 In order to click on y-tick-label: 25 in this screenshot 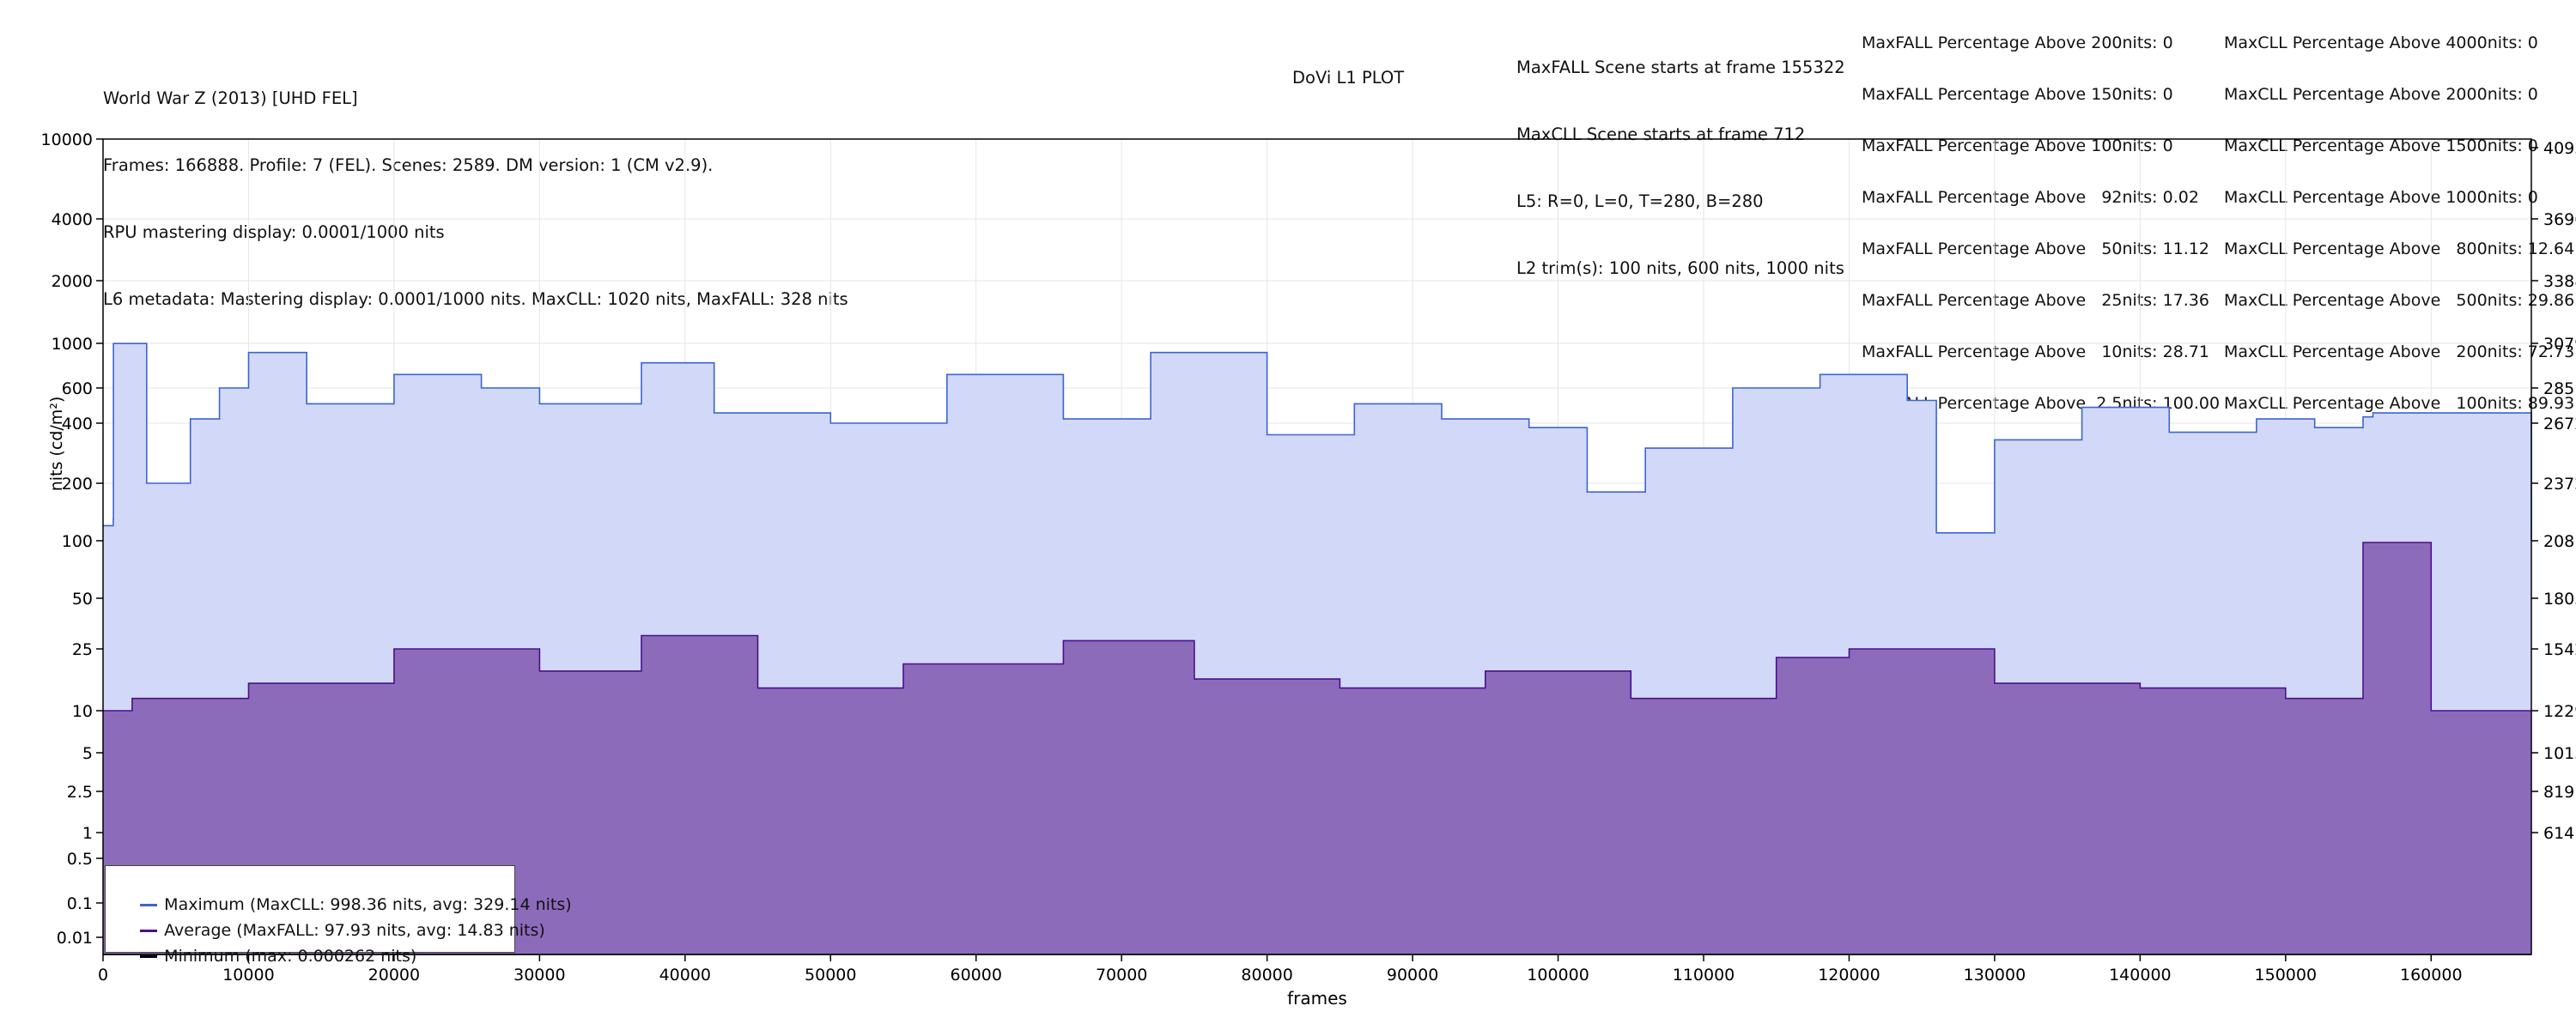, I will do `click(82, 649)`.